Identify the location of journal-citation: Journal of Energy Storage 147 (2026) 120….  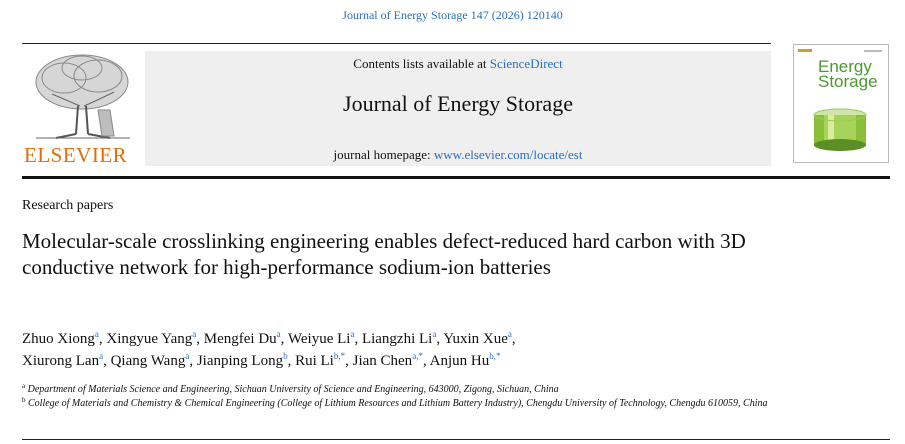
(452, 15).